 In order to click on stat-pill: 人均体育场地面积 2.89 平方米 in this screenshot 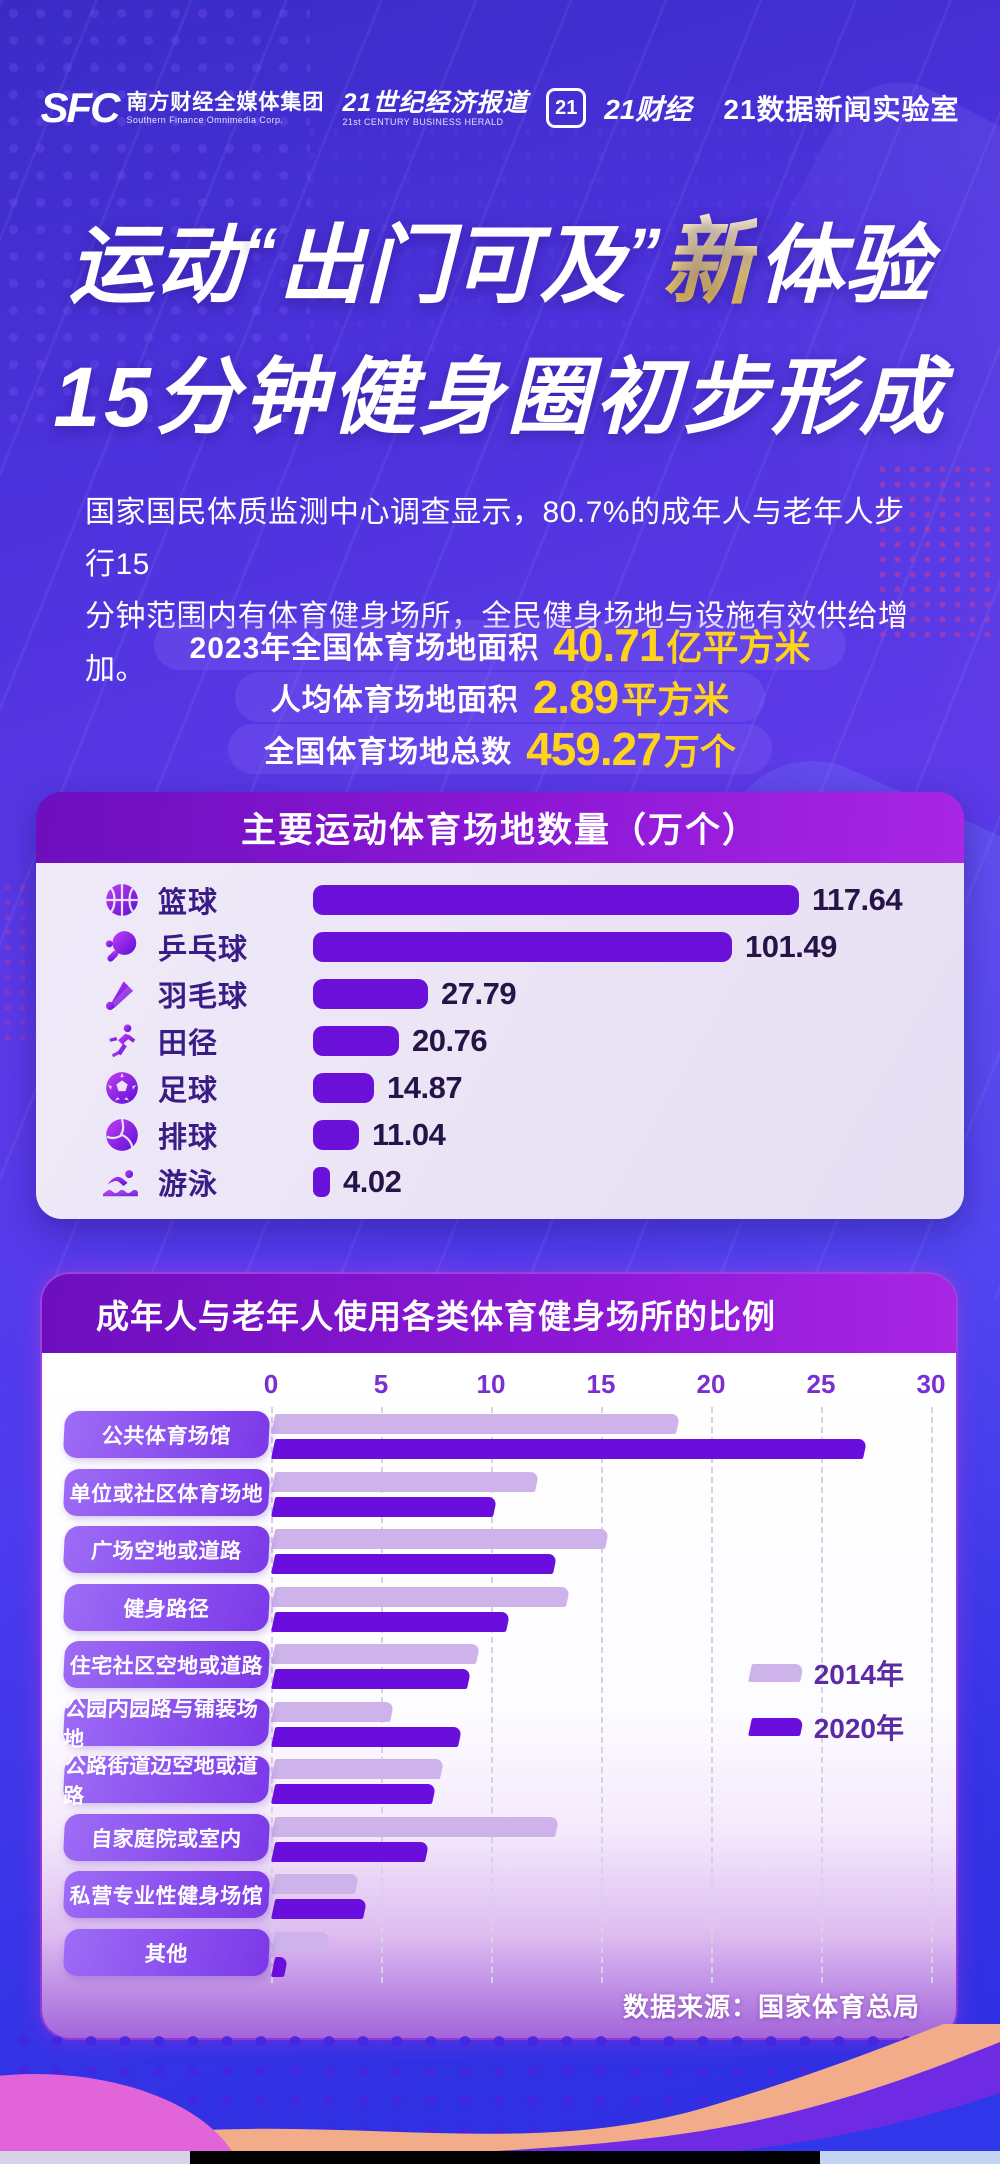, I will do `click(500, 697)`.